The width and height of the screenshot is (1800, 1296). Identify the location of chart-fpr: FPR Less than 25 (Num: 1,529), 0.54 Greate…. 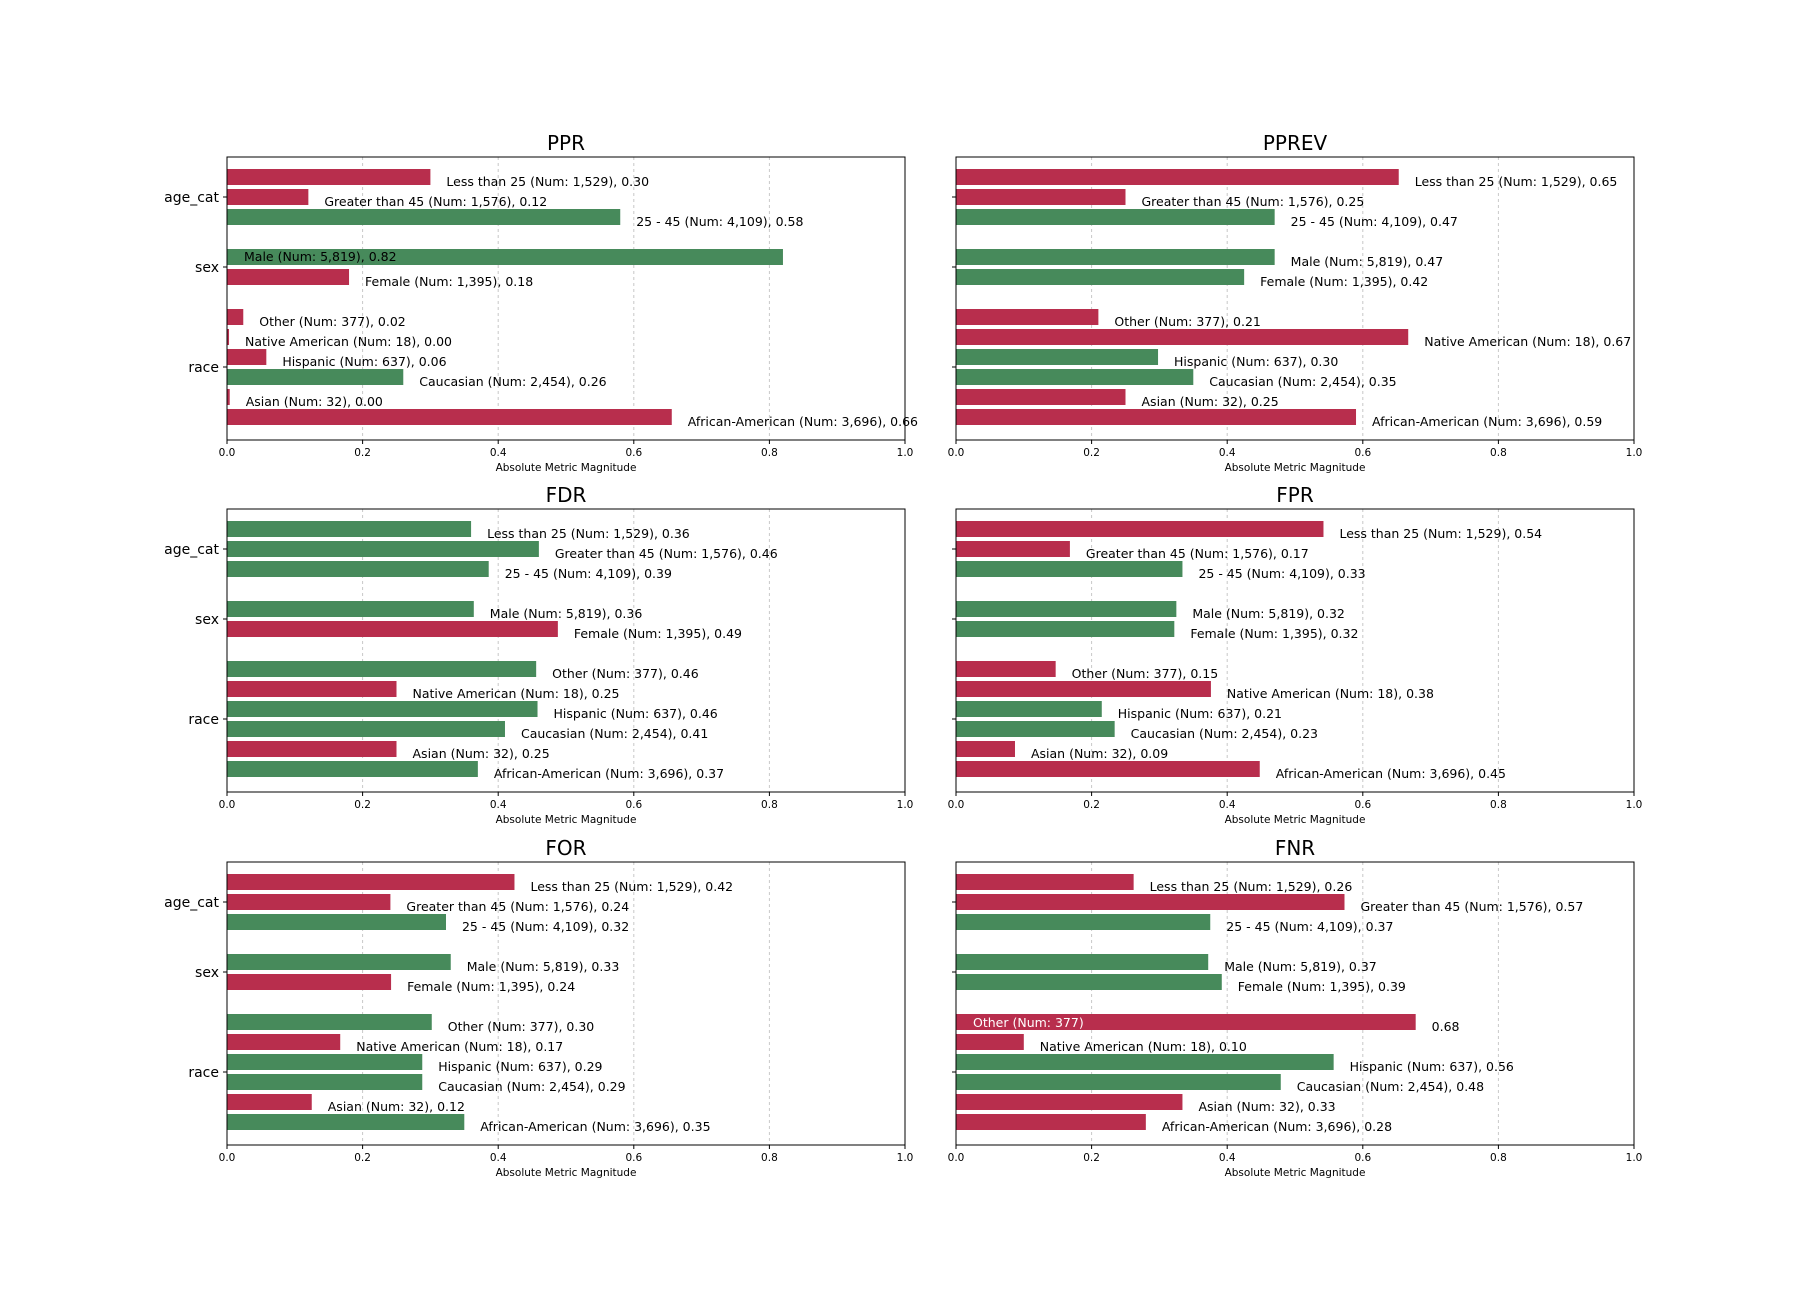
(1295, 654).